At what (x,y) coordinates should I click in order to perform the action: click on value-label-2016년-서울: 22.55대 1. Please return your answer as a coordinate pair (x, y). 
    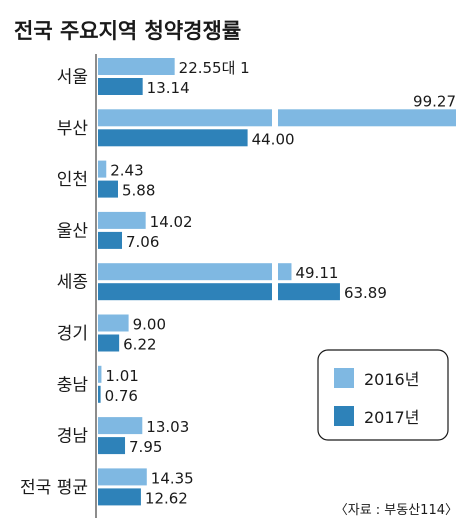
    Looking at the image, I should click on (214, 68).